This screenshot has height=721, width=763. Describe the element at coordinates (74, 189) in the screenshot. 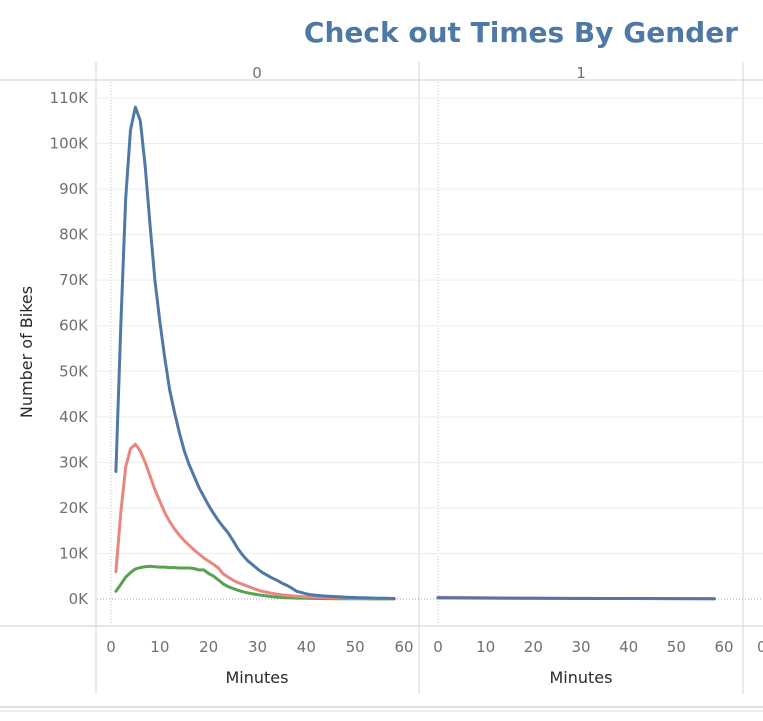

I see `y-tick-label: 90K` at that location.